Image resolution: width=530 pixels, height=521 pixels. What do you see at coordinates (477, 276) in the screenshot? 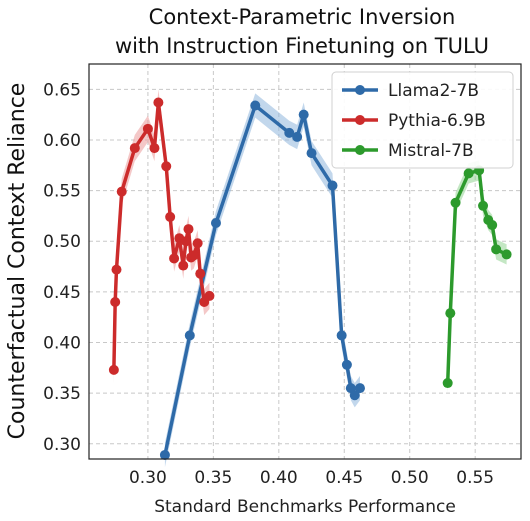
I see `series-line` at bounding box center [477, 276].